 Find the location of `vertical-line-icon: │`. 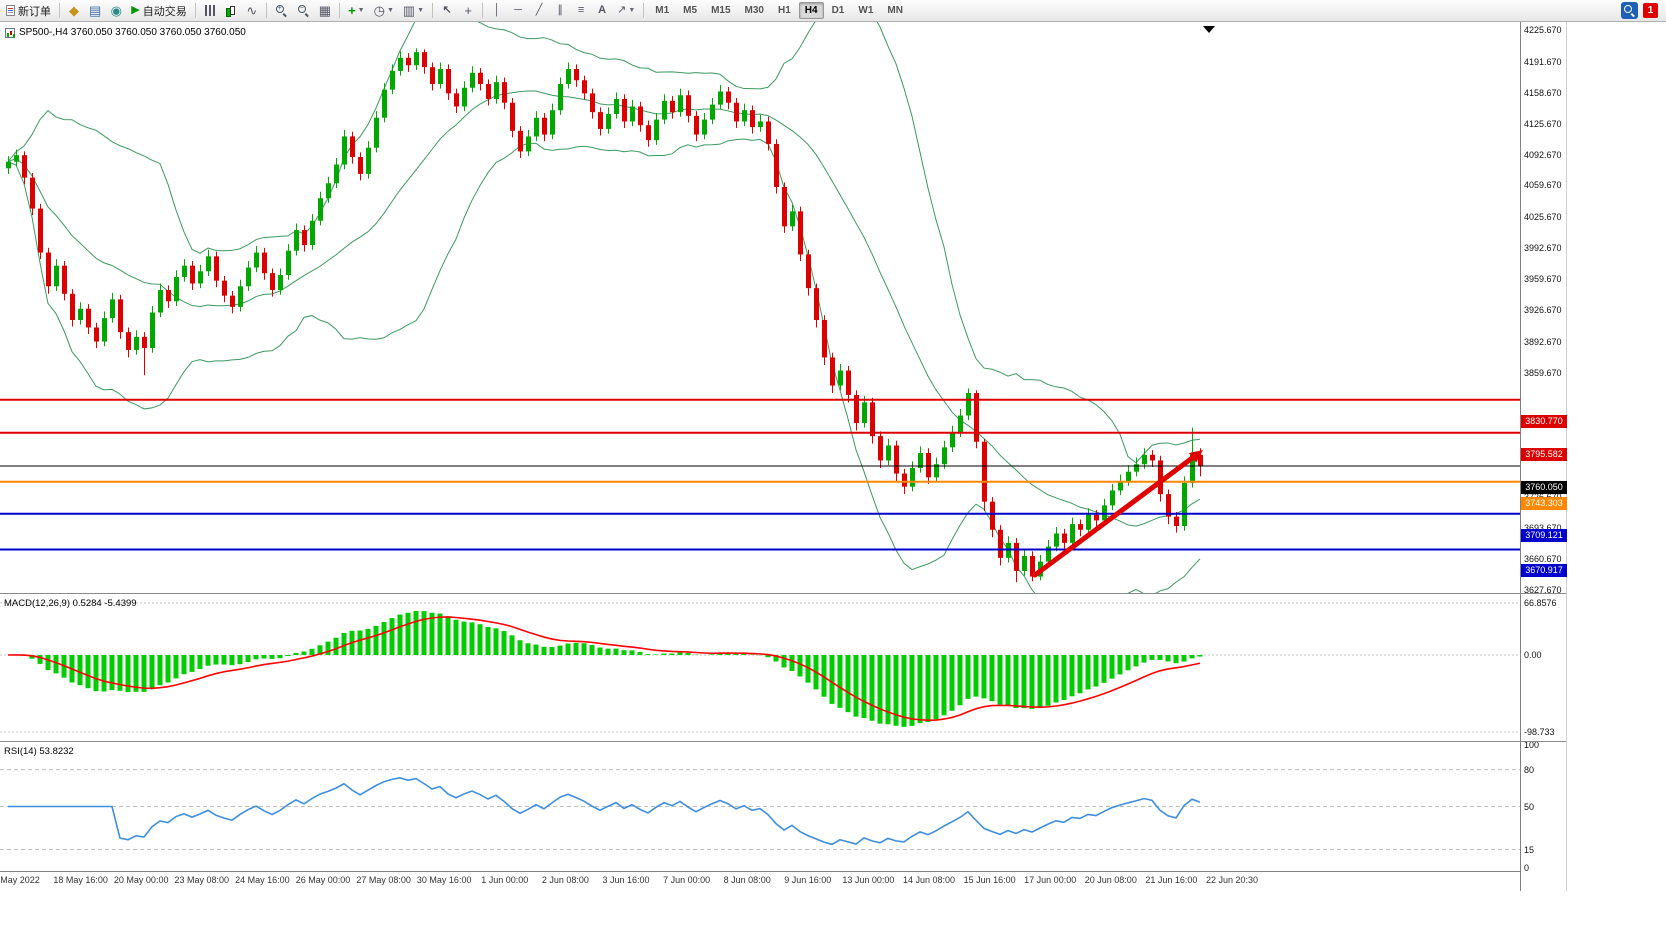

vertical-line-icon: │ is located at coordinates (497, 10).